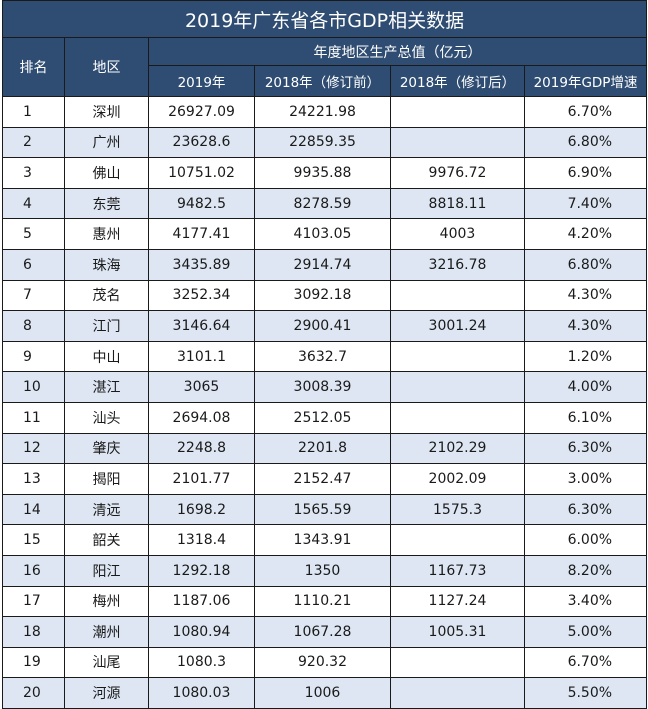  Describe the element at coordinates (322, 295) in the screenshot. I see `gdp-2018-before-cell: 3092.18` at that location.